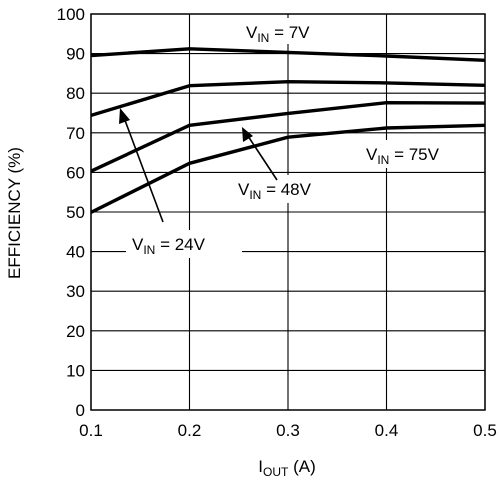 This screenshot has width=500, height=480. Describe the element at coordinates (91, 430) in the screenshot. I see `x-tick-label: 0.1` at that location.